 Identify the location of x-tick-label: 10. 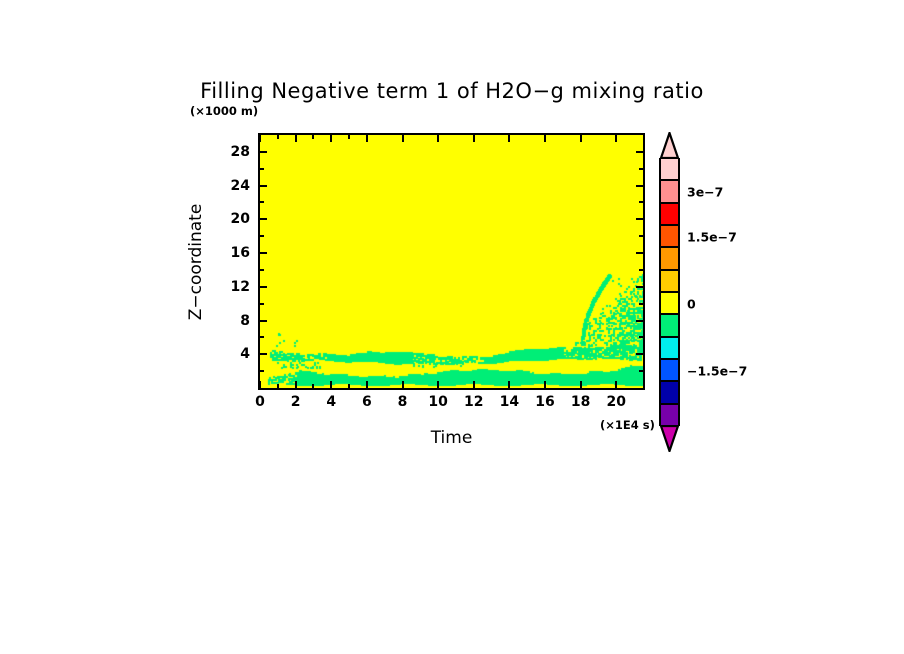
(438, 402).